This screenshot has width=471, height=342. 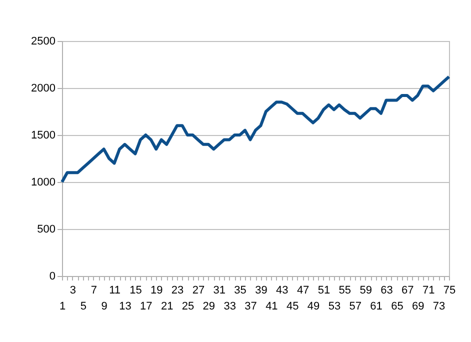 What do you see at coordinates (167, 306) in the screenshot?
I see `x-tick-label: 21` at bounding box center [167, 306].